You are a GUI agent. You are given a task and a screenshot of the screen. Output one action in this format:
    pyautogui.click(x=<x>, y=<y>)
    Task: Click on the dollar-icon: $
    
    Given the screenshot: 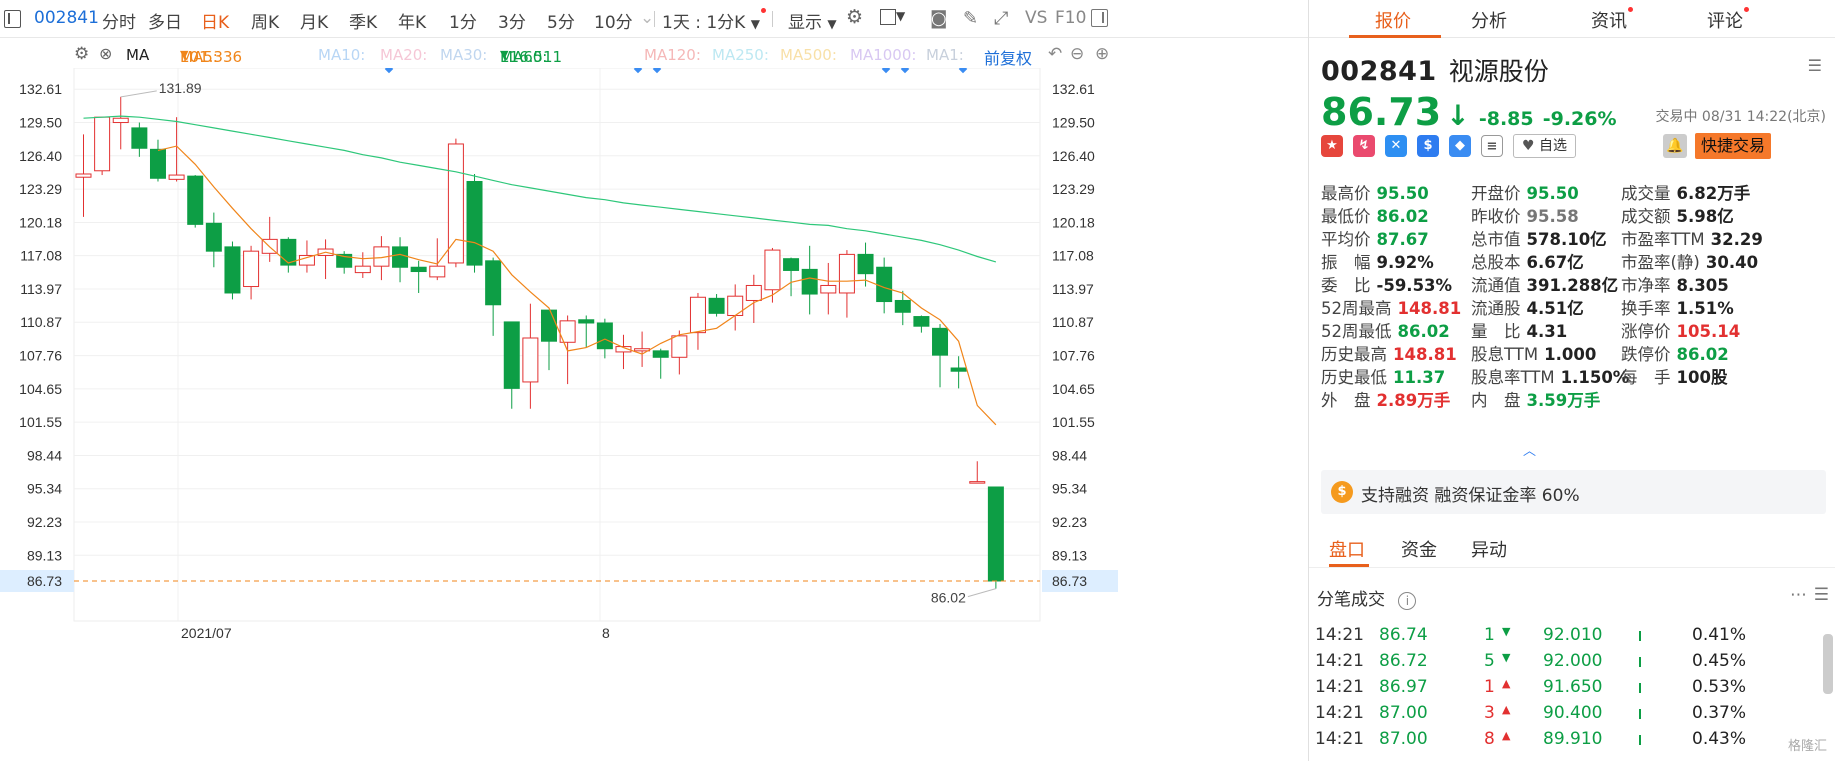 What is the action you would take?
    pyautogui.click(x=1428, y=146)
    